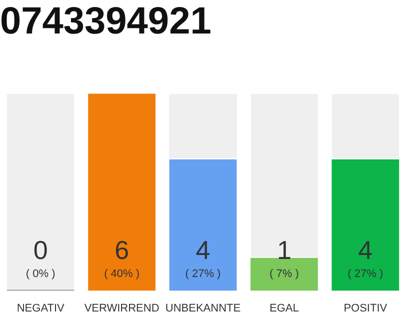  I want to click on x-tick-label: NEGATIV, so click(40, 308).